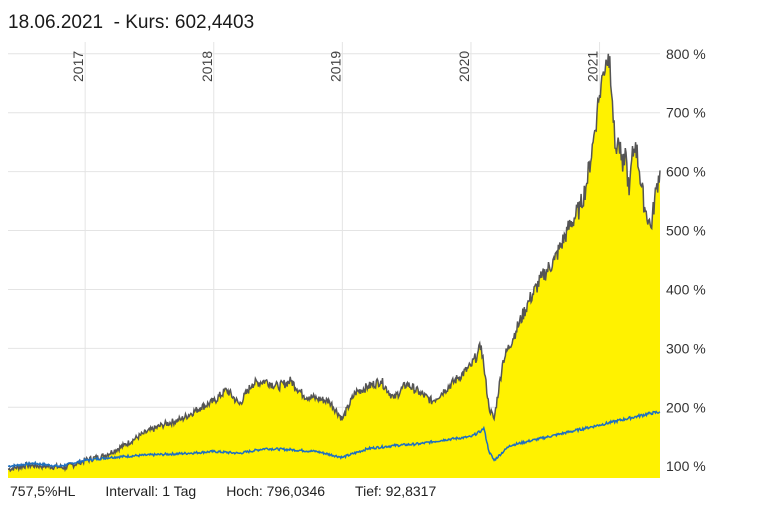  Describe the element at coordinates (334, 439) in the screenshot. I see `benchmark-line` at that location.